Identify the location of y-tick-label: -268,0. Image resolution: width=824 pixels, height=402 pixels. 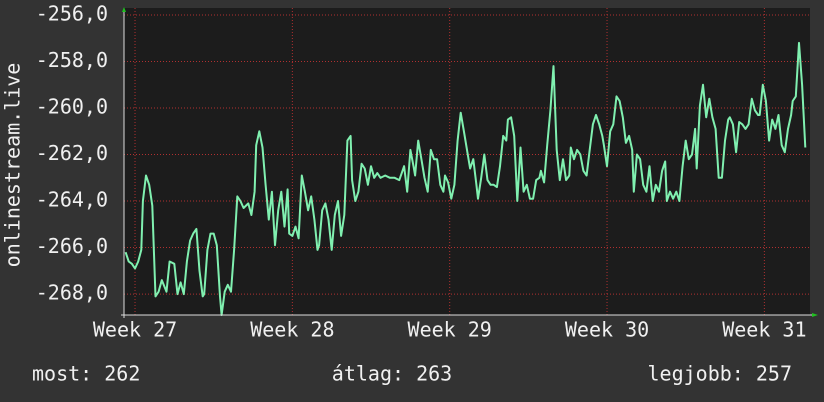
(72, 293).